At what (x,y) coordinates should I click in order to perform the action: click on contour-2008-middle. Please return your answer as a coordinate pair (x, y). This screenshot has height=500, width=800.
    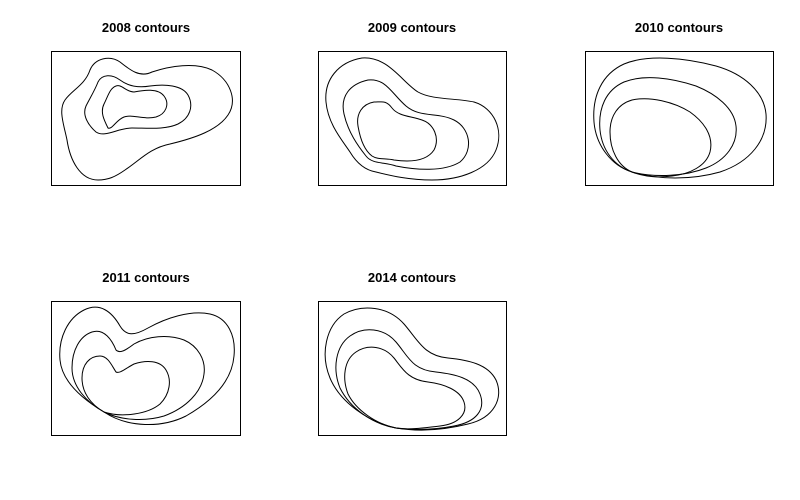
    Looking at the image, I should click on (138, 105).